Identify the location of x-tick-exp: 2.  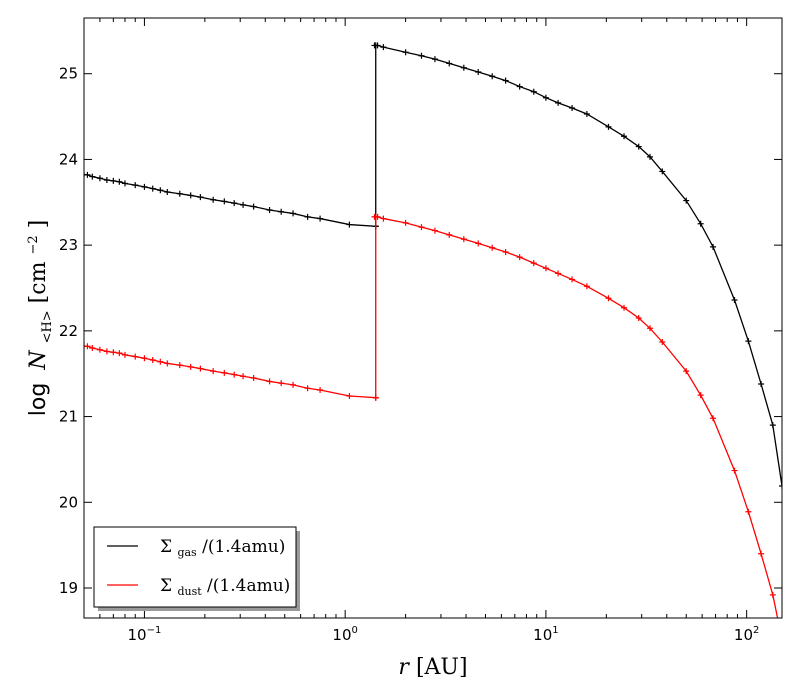
(756, 630).